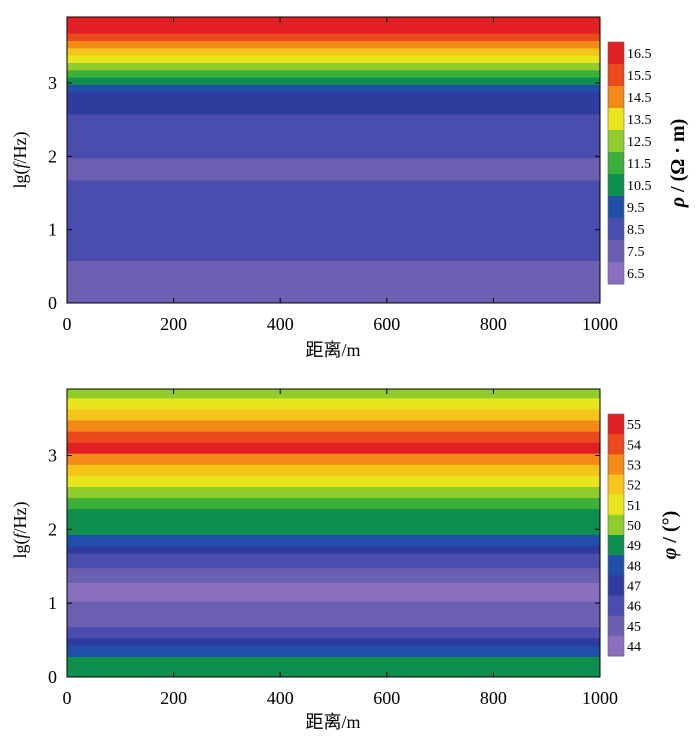 The width and height of the screenshot is (700, 737). Describe the element at coordinates (634, 465) in the screenshot. I see `colorbar-tick-label: 53` at that location.